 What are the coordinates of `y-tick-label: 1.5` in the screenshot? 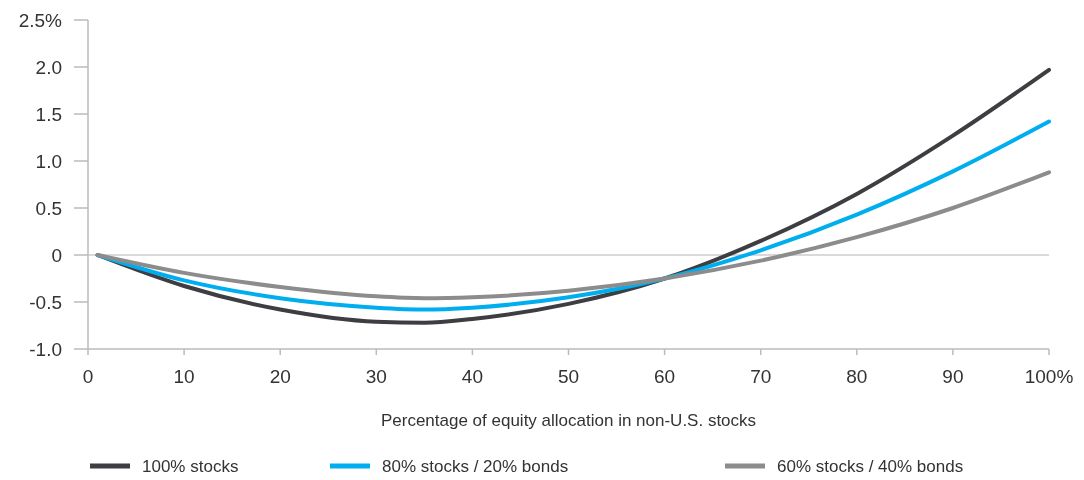 It's located at (48, 114).